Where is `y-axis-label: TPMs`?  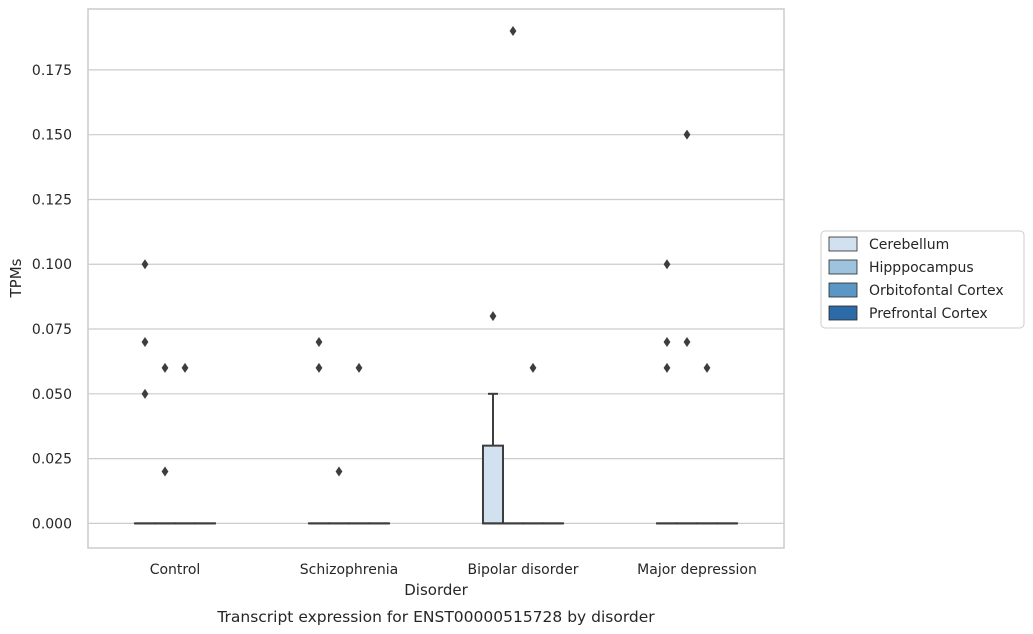 y-axis-label: TPMs is located at coordinates (16, 278).